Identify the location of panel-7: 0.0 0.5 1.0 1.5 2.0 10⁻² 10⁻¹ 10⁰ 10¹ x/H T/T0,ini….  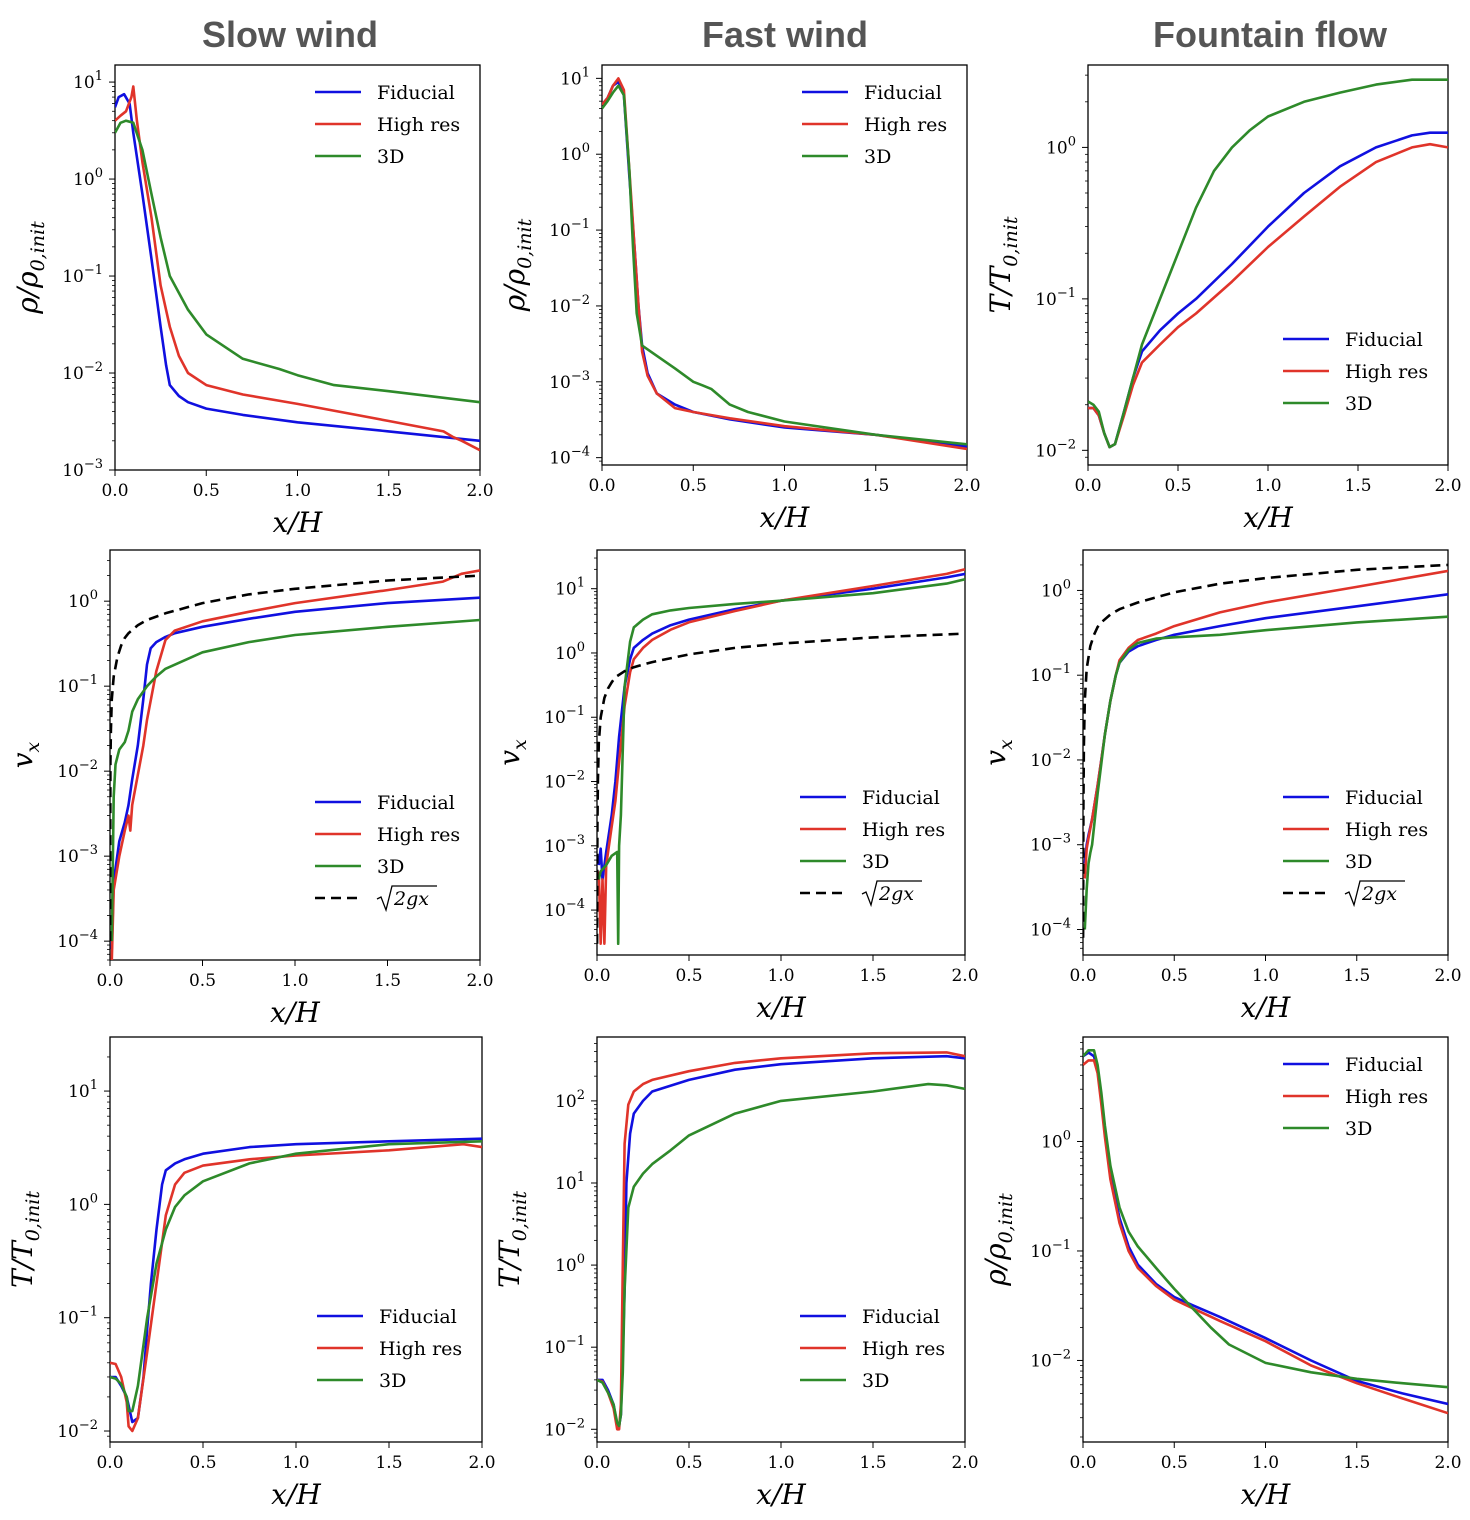
(251, 1273).